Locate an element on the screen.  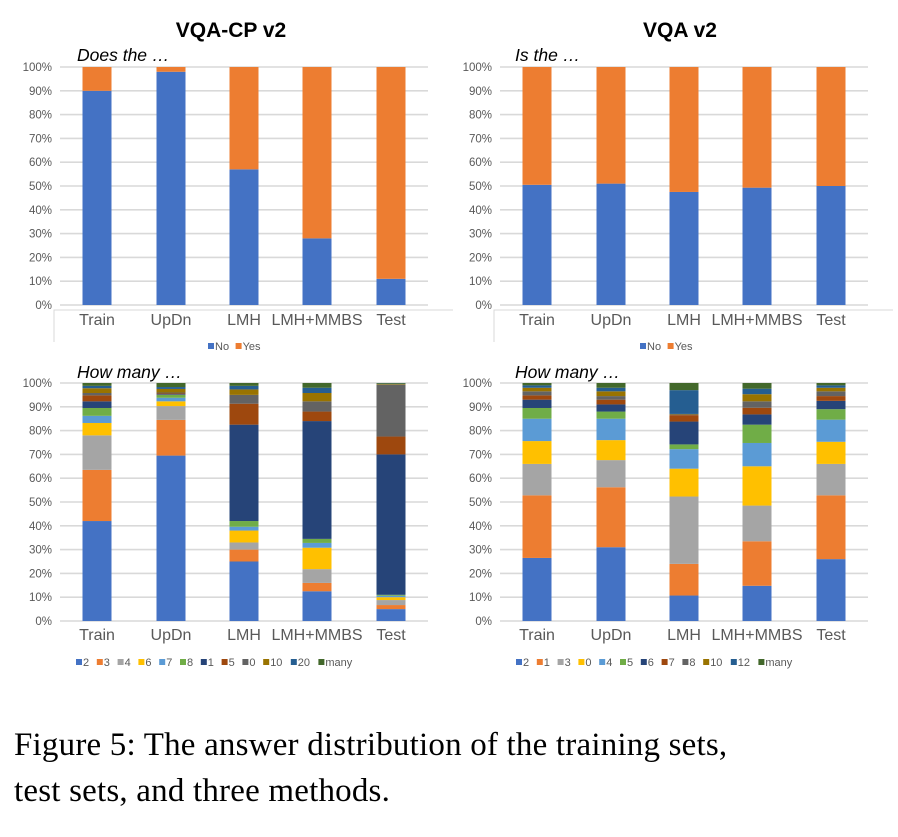
bar-lmh-mmbs-yes is located at coordinates (317, 153).